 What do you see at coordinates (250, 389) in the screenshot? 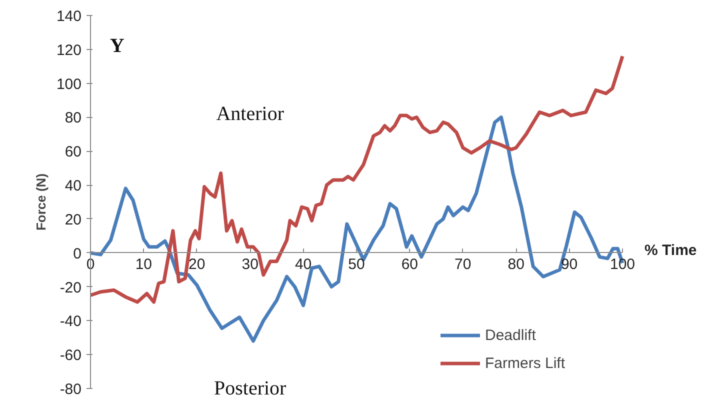
I see `annotation: Posterior` at bounding box center [250, 389].